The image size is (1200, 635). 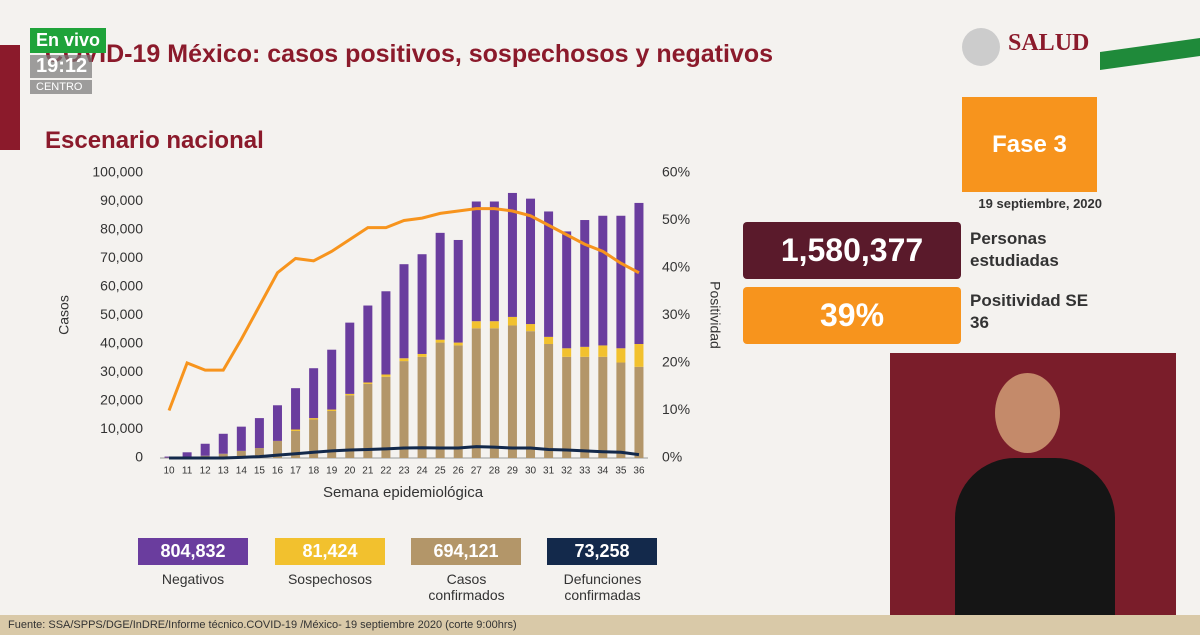 What do you see at coordinates (121, 371) in the screenshot?
I see `y-tick-label: 30,000` at bounding box center [121, 371].